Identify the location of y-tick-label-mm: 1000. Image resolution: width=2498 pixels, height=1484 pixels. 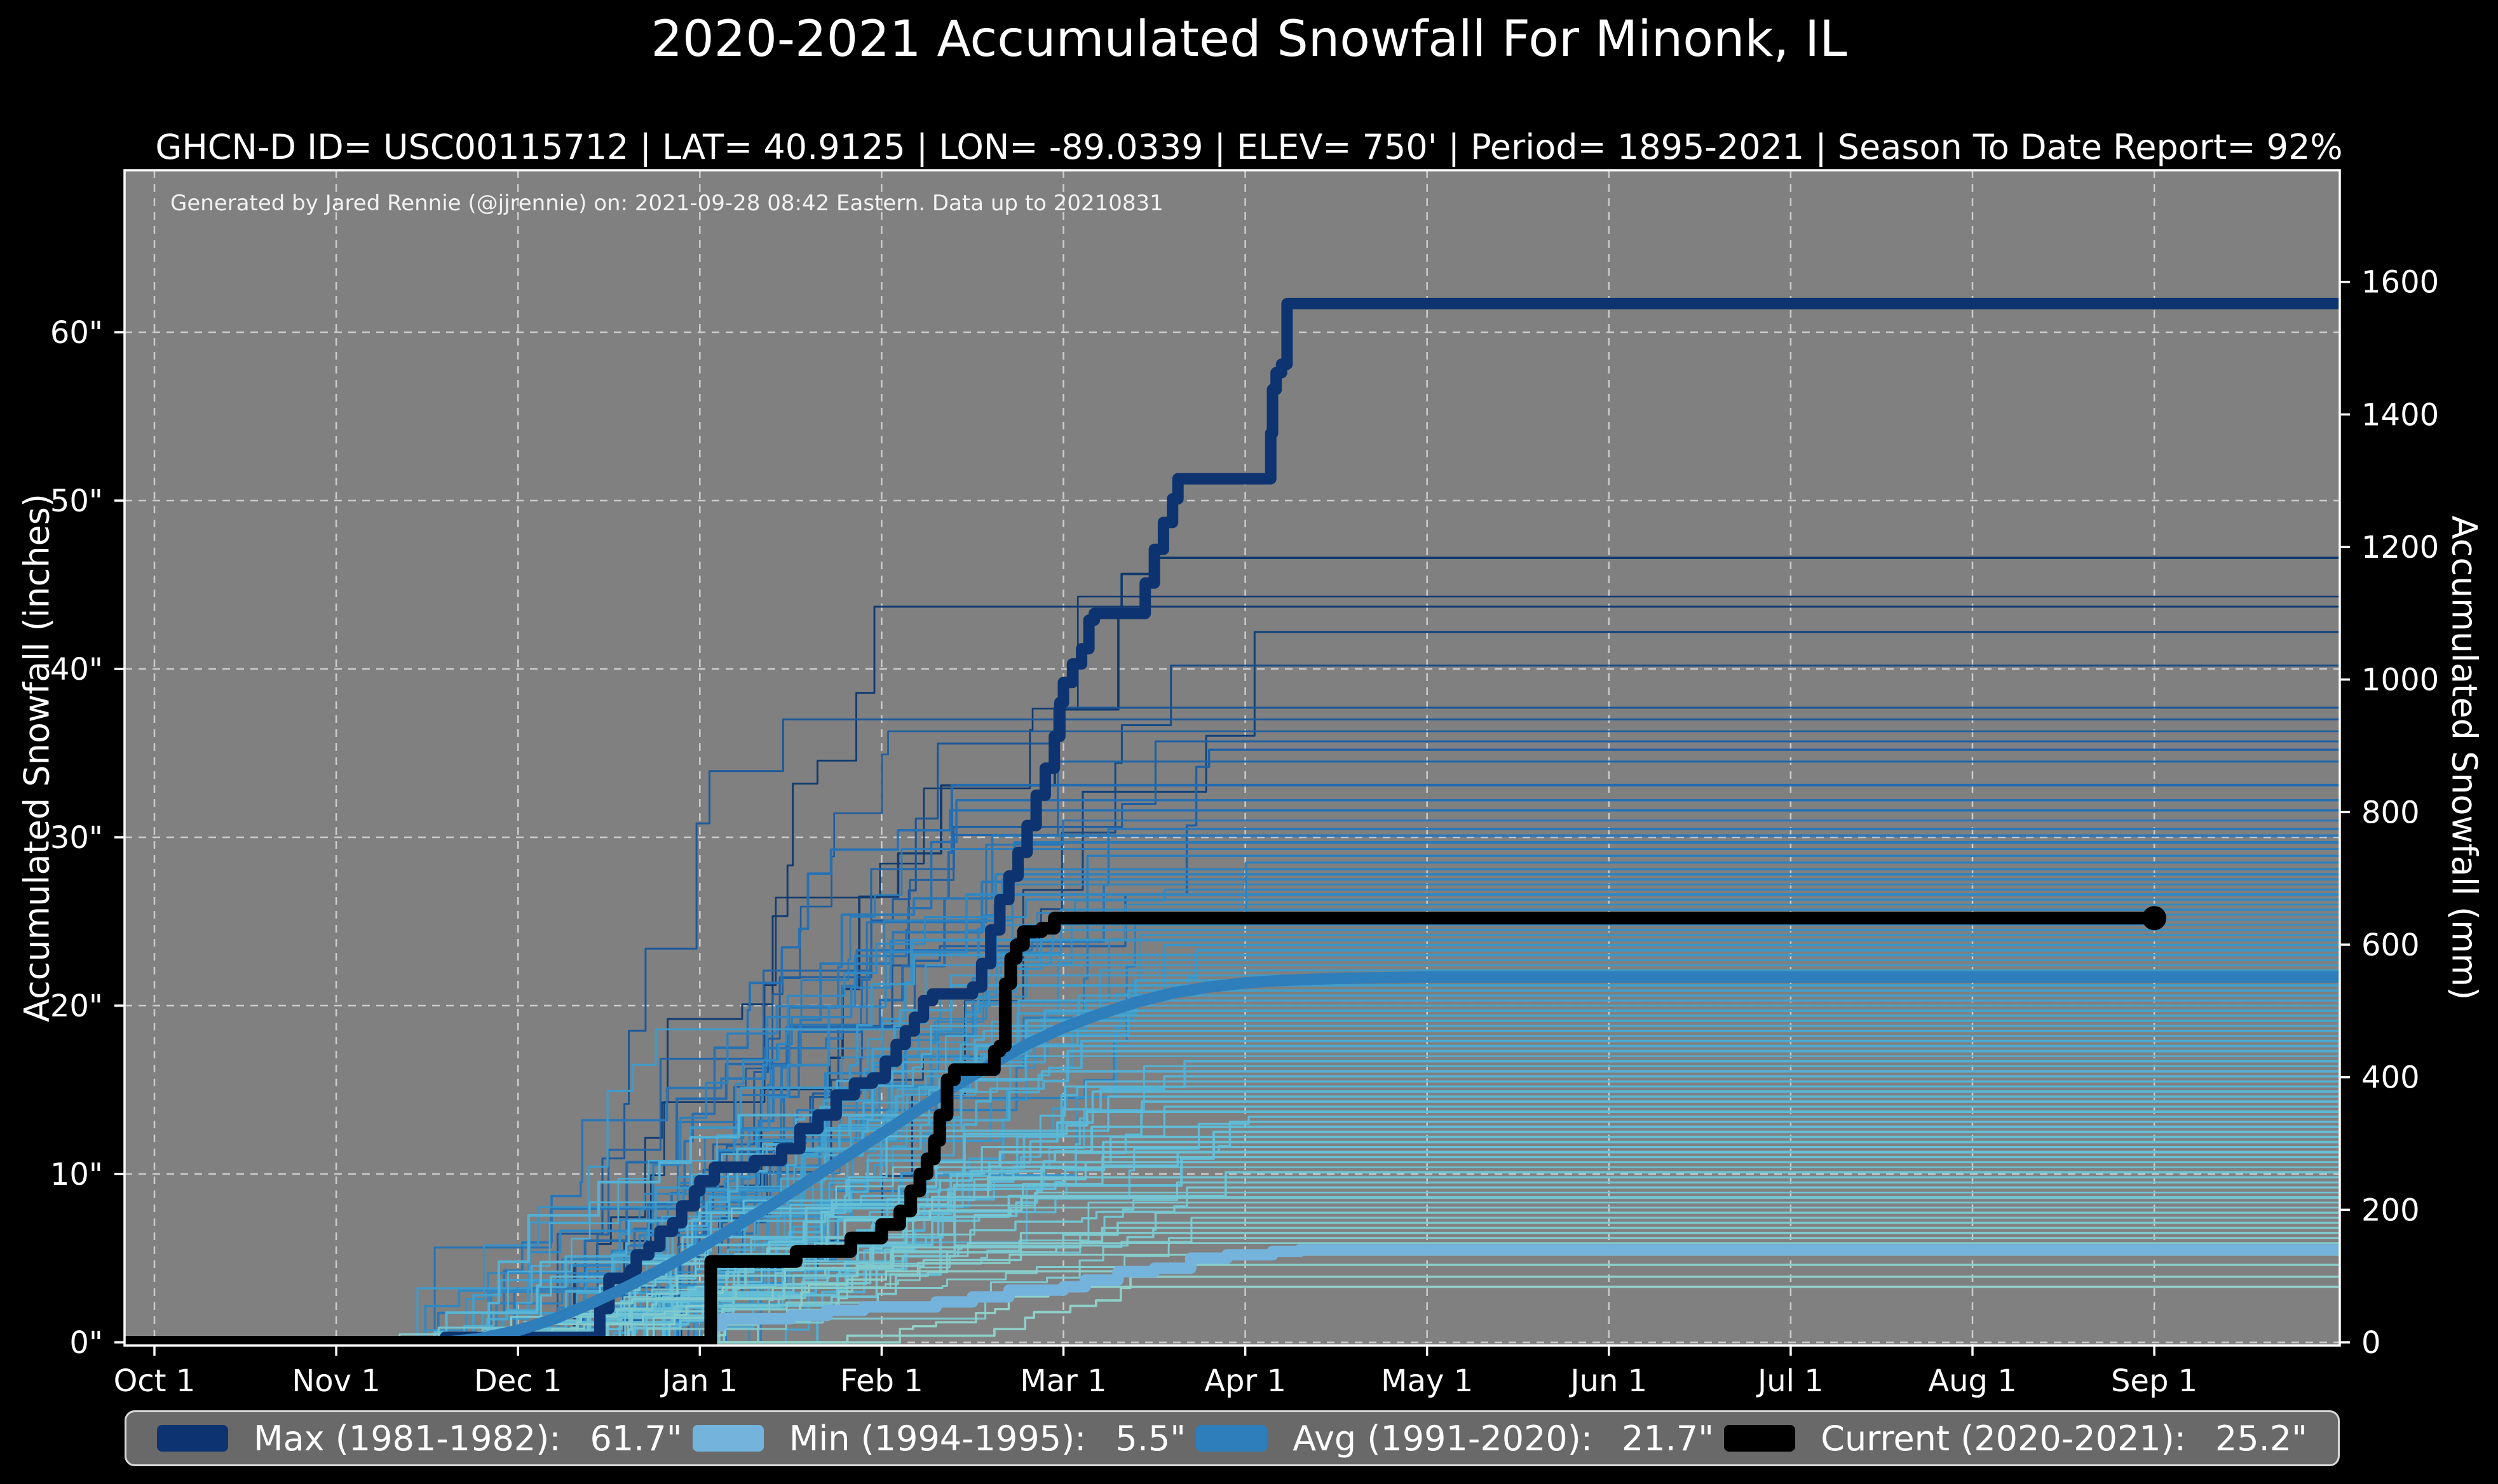
(2400, 680).